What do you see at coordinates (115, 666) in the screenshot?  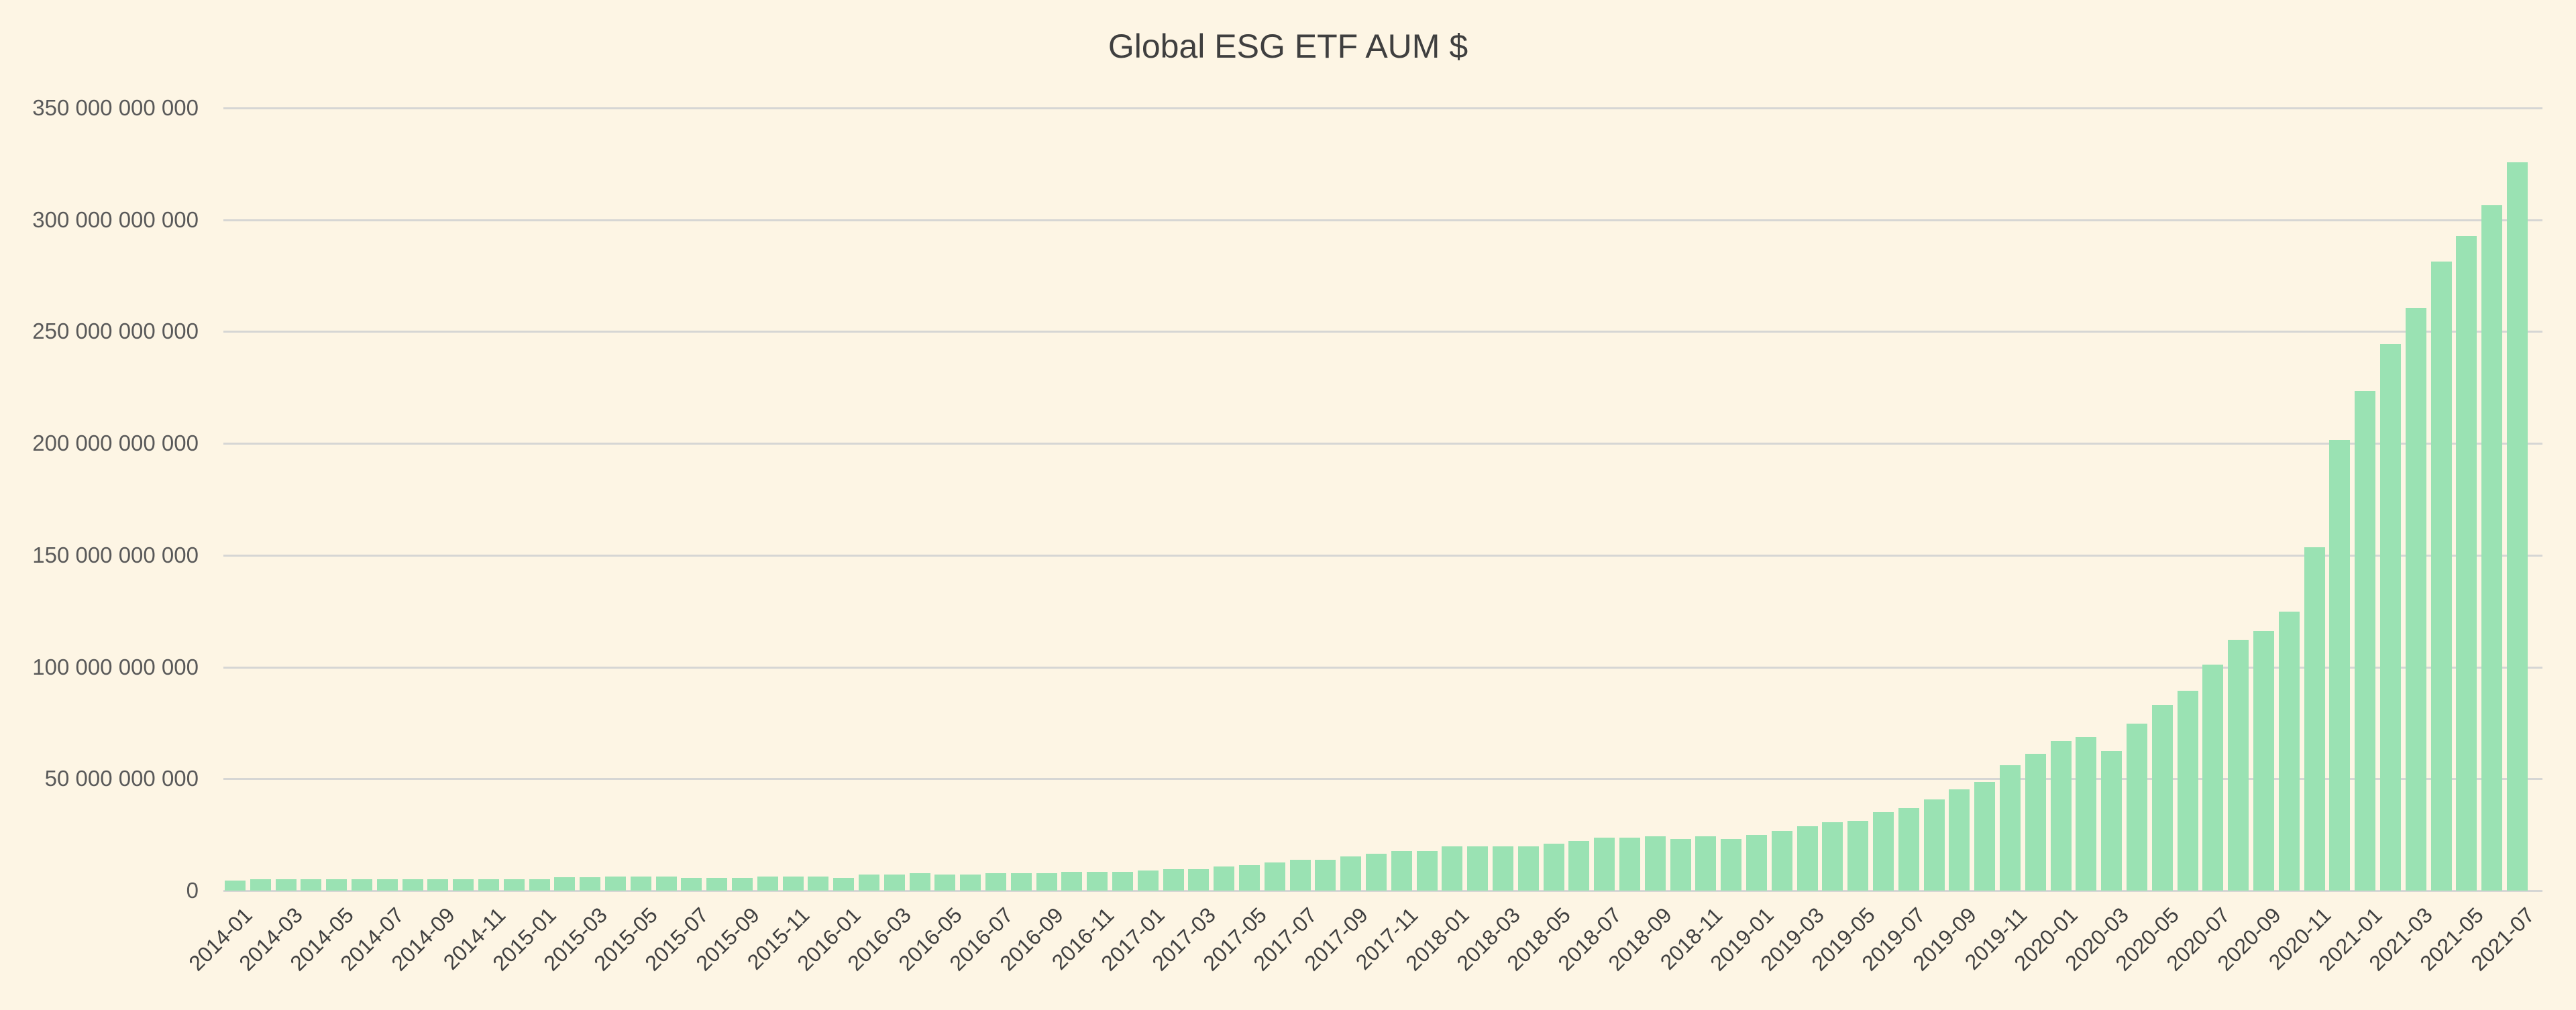 I see `y-tick-label: 100 000 000 000` at bounding box center [115, 666].